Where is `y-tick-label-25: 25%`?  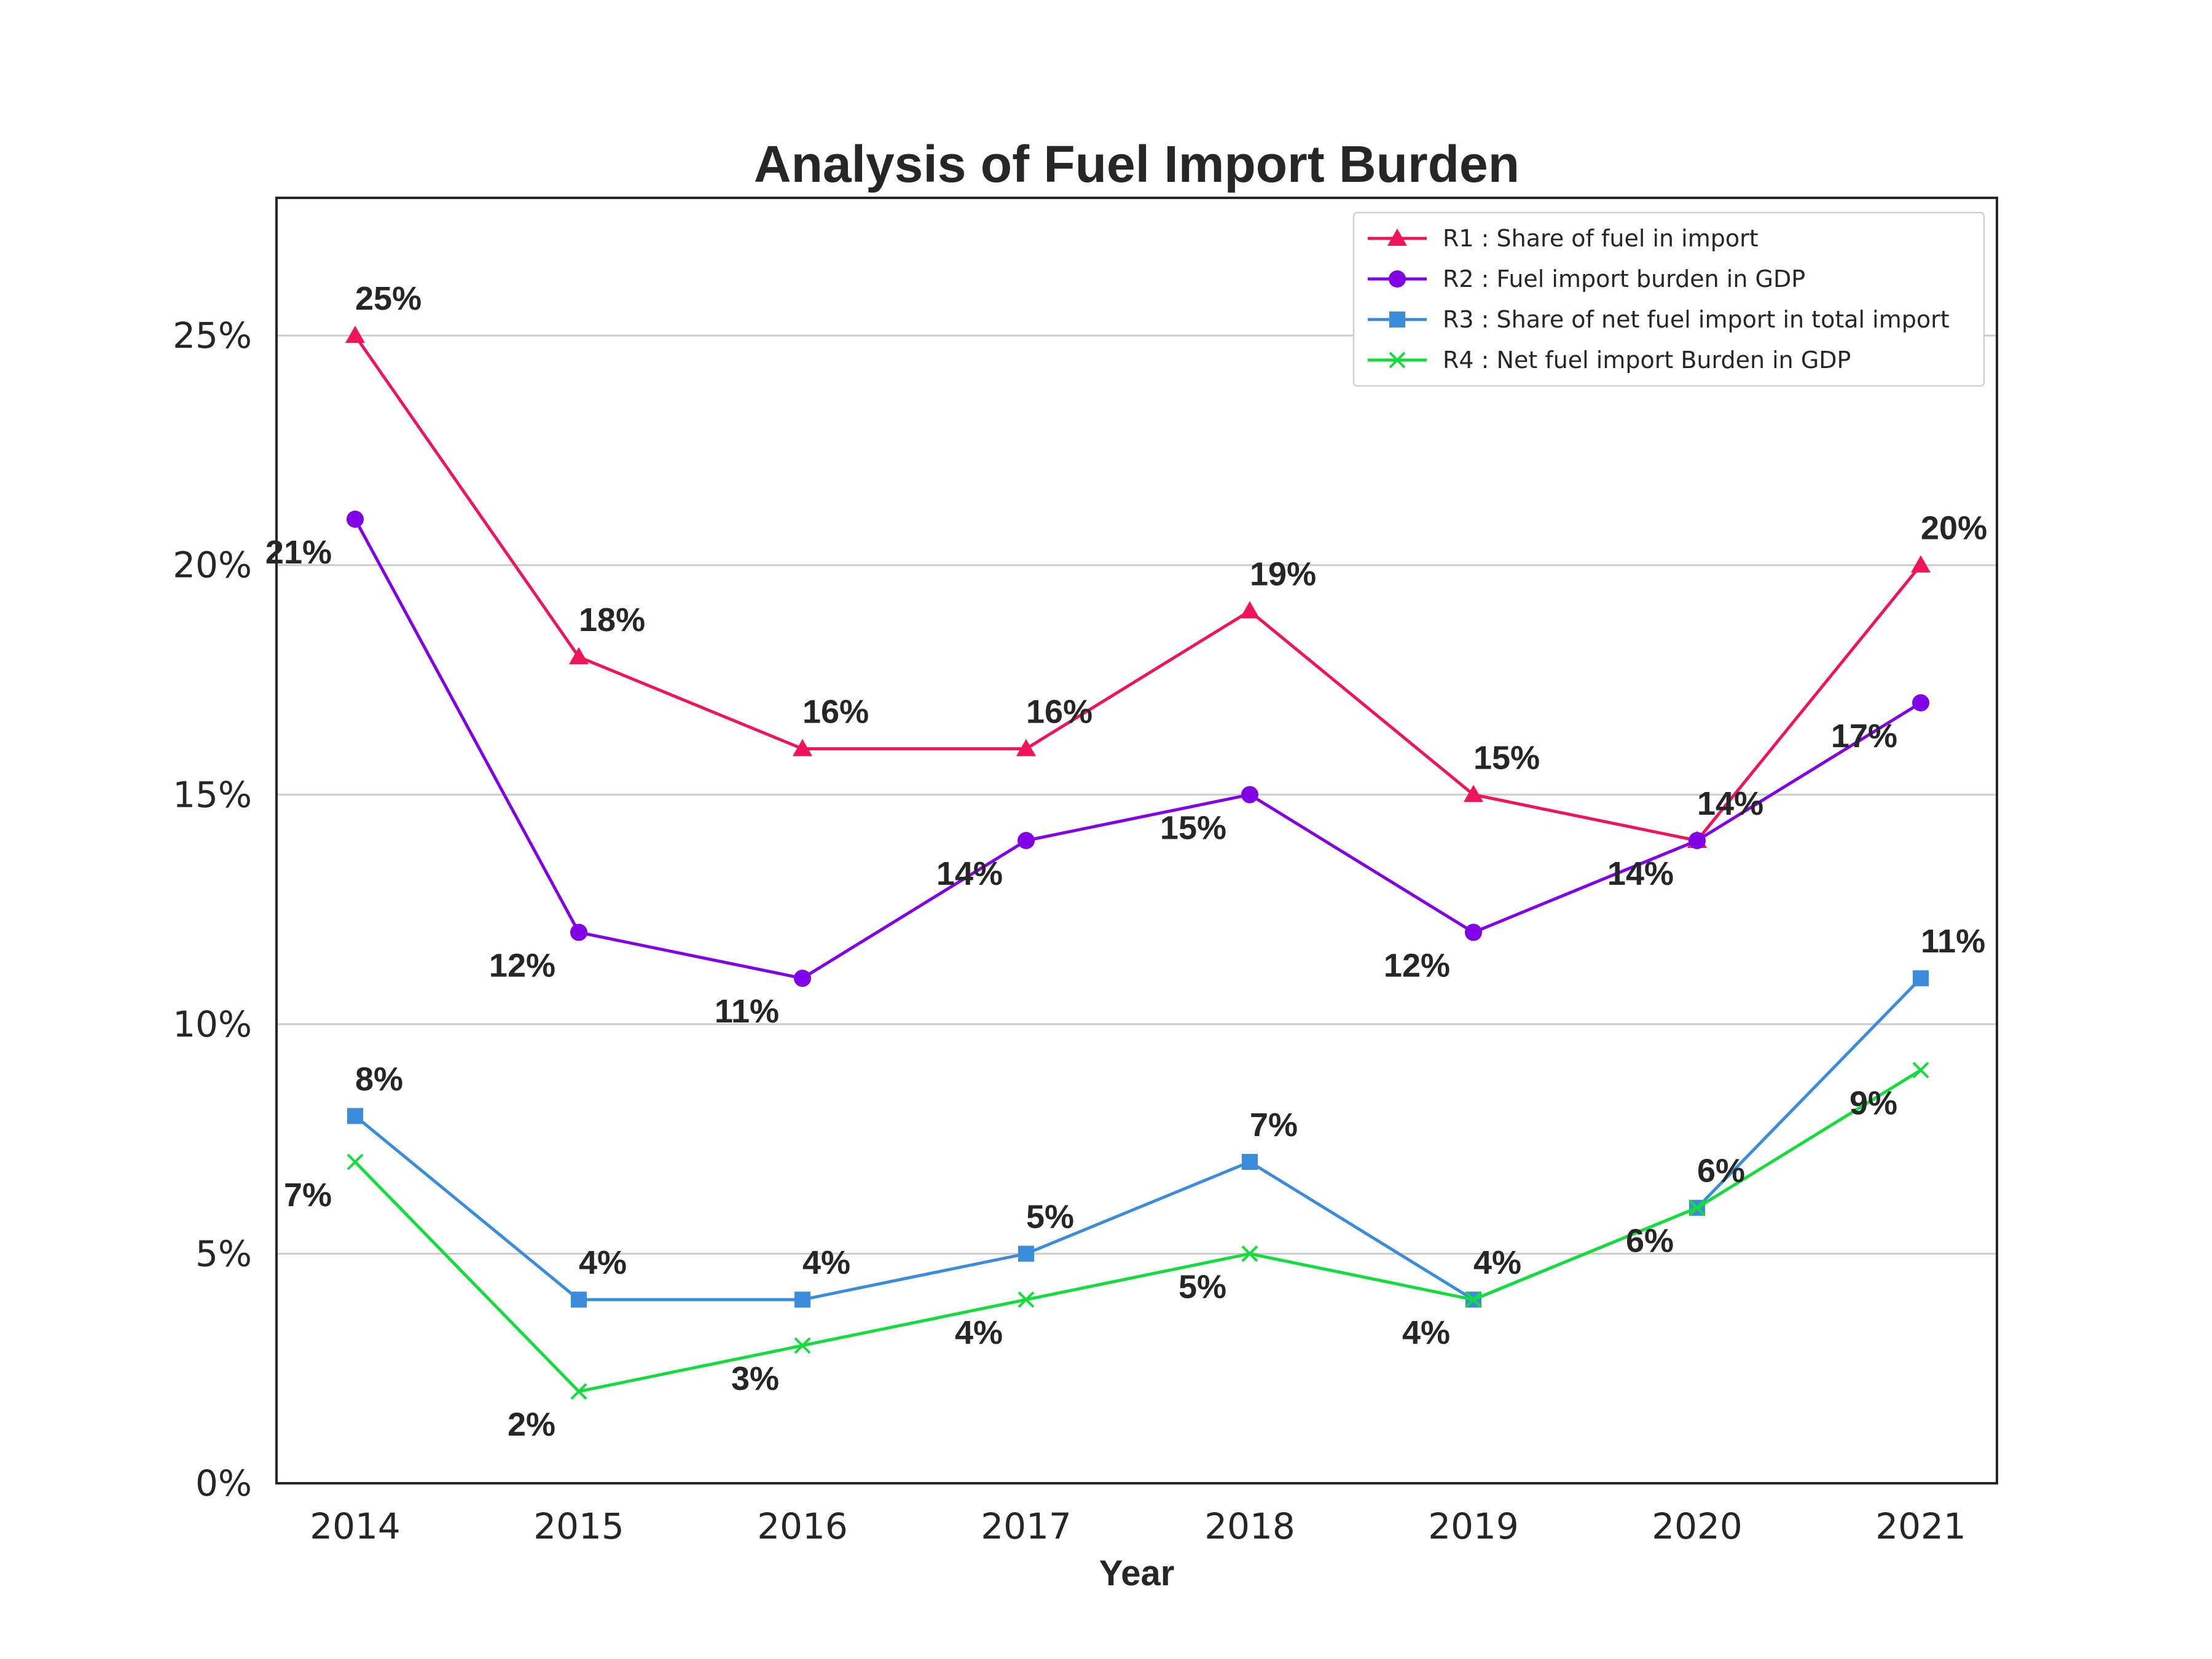 y-tick-label-25: 25% is located at coordinates (212, 335).